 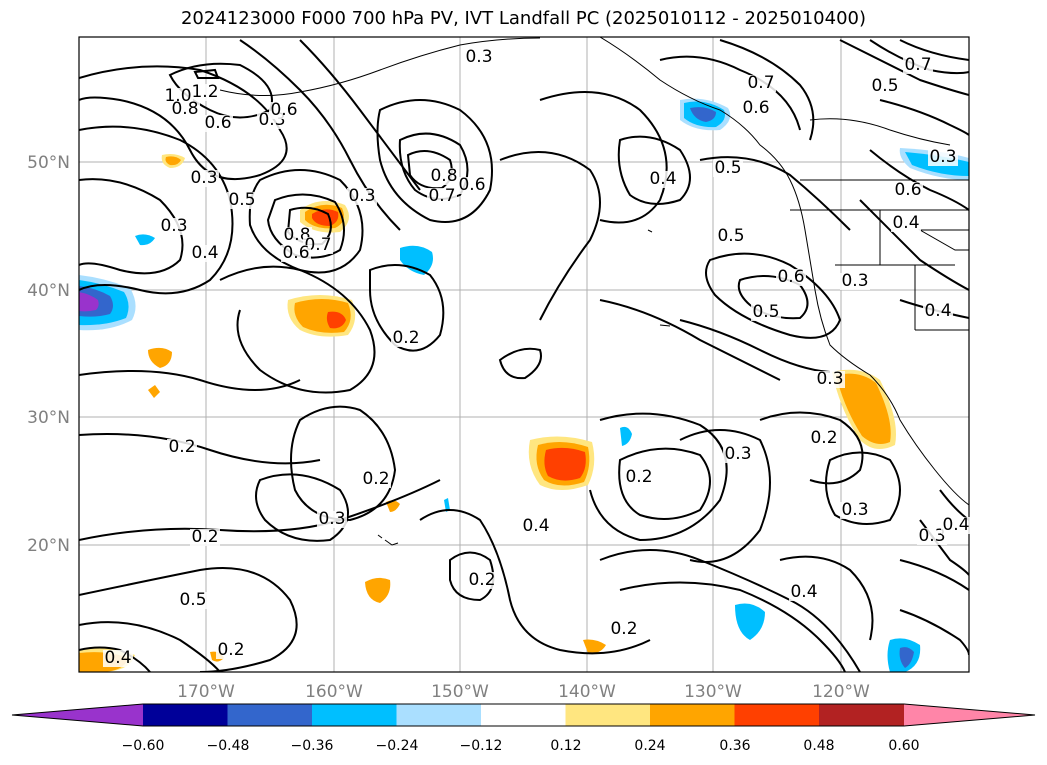 What do you see at coordinates (587, 692) in the screenshot?
I see `lon-label-140w: 140°W` at bounding box center [587, 692].